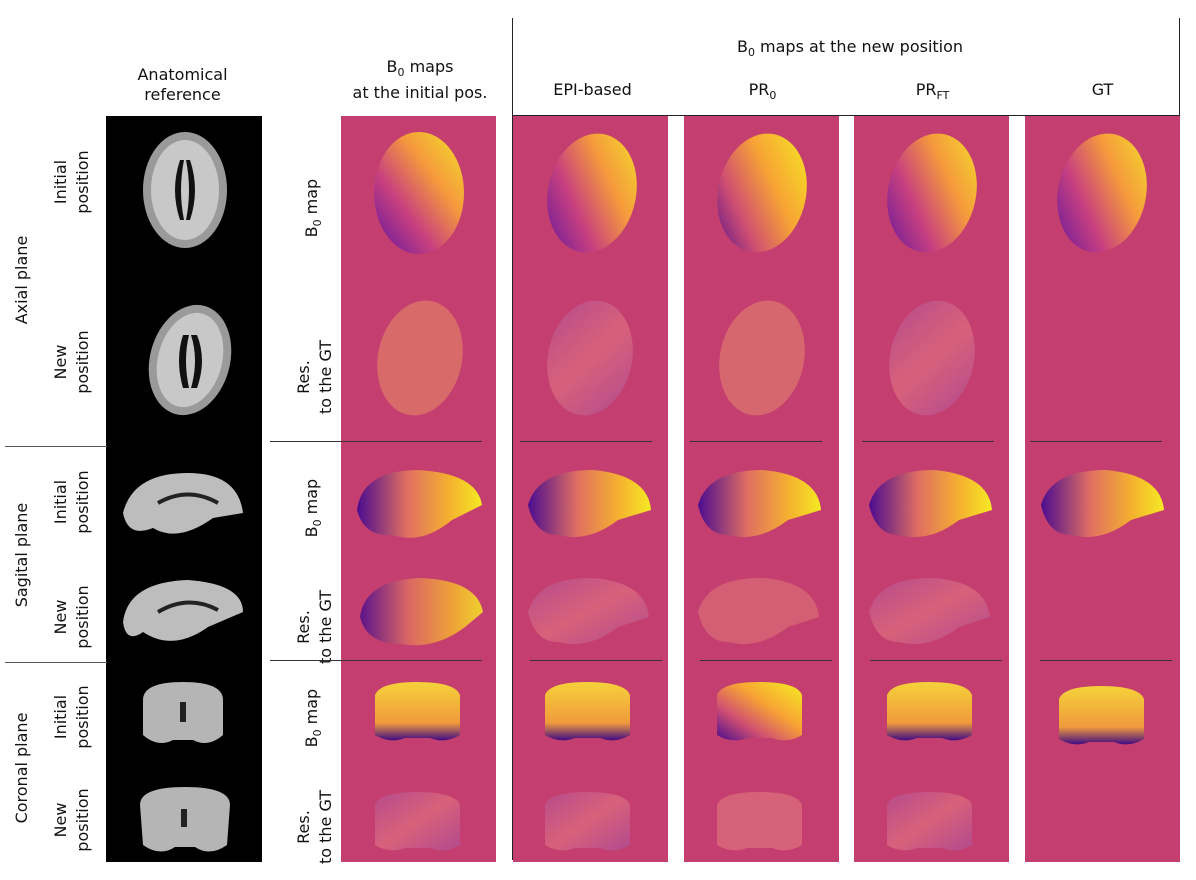 The image size is (1196, 880). Describe the element at coordinates (183, 503) in the screenshot. I see `anatomical-sagittal-initial` at that location.